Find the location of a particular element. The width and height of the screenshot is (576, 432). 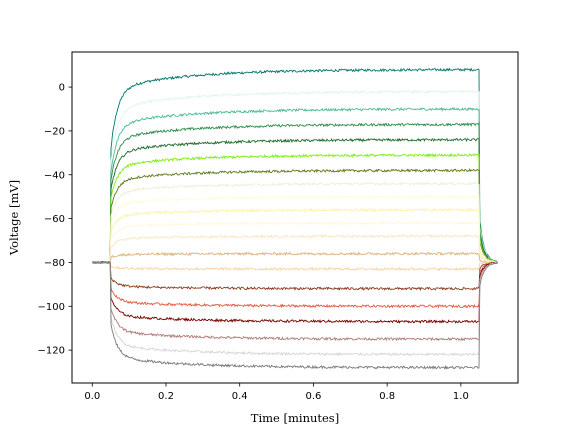

x-axis-label: Time [minutes] is located at coordinates (295, 418).